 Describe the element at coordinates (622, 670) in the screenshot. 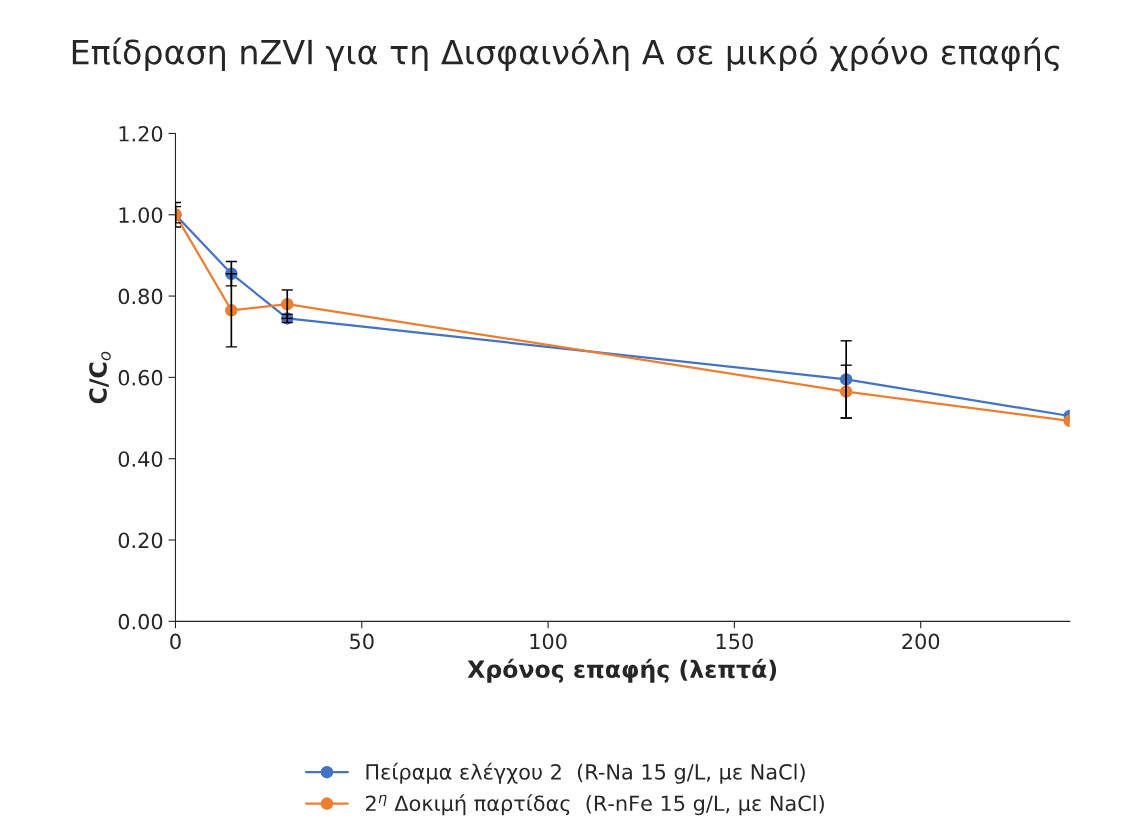

I see `x-axis-title: Χρόνος επαφής (λεπτά)` at that location.